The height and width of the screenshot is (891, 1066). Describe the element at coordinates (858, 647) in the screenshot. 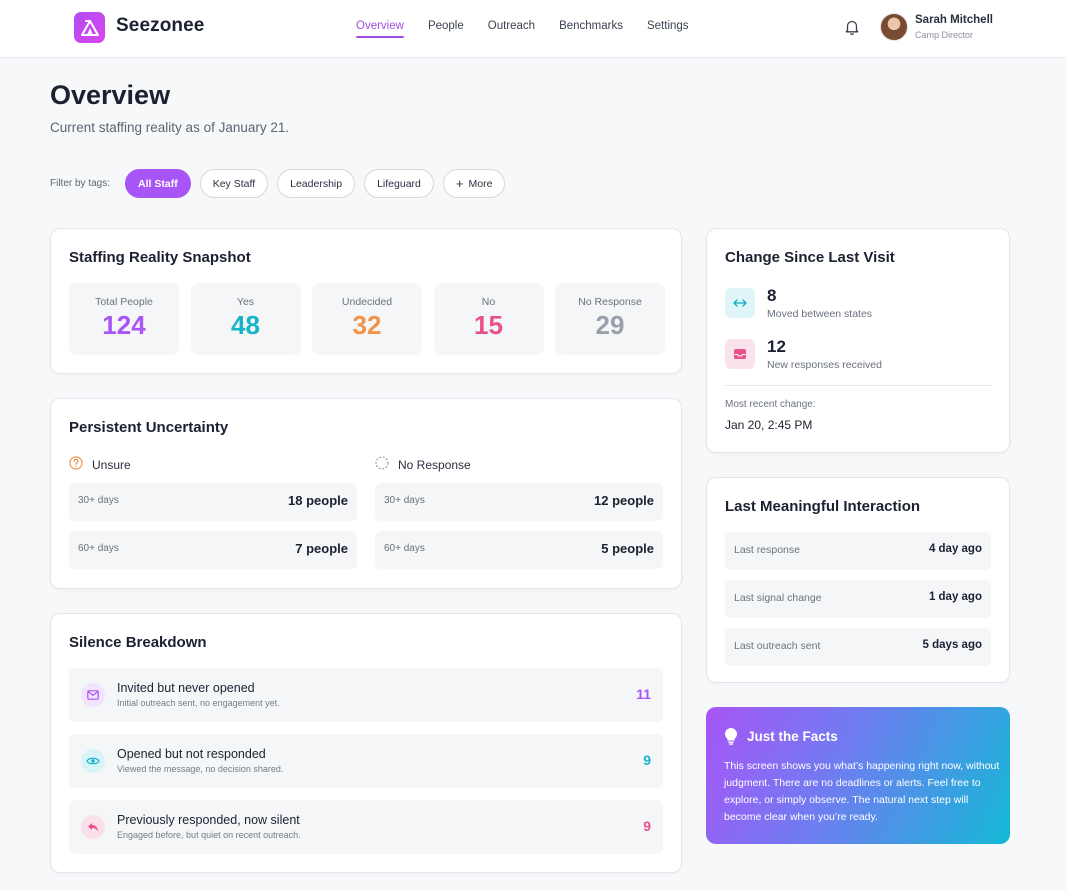

I see `last-outreach-row: Last outreach sent 5 days ago` at that location.